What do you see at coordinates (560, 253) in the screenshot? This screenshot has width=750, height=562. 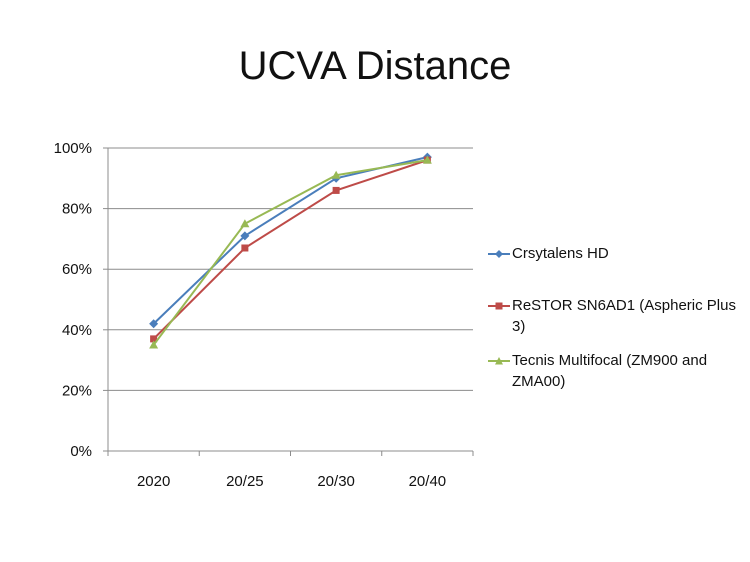 I see `legend-label: Crsytalens HD` at bounding box center [560, 253].